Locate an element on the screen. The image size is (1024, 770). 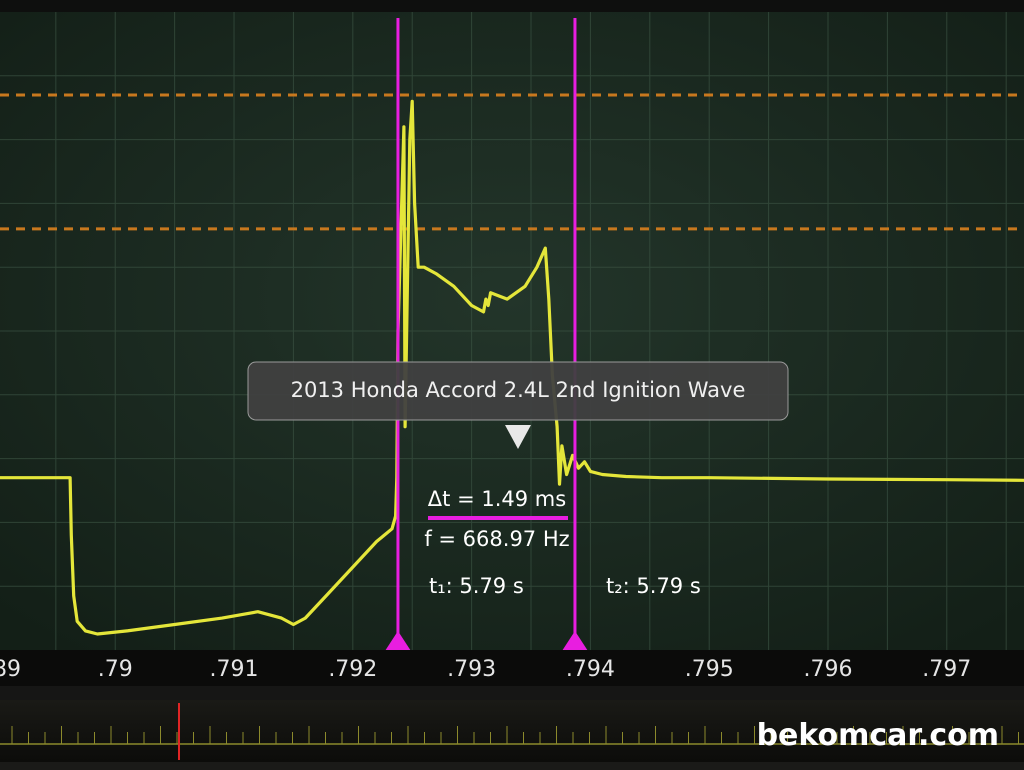
overview-separator is located at coordinates (512, 693).